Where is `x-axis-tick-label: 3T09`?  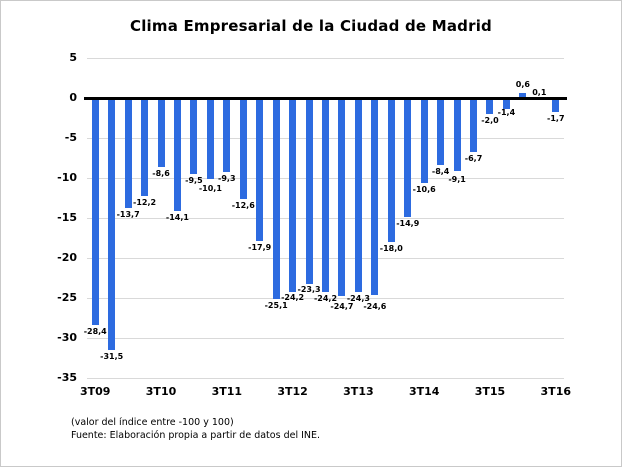 x-axis-tick-label: 3T09 is located at coordinates (95, 391).